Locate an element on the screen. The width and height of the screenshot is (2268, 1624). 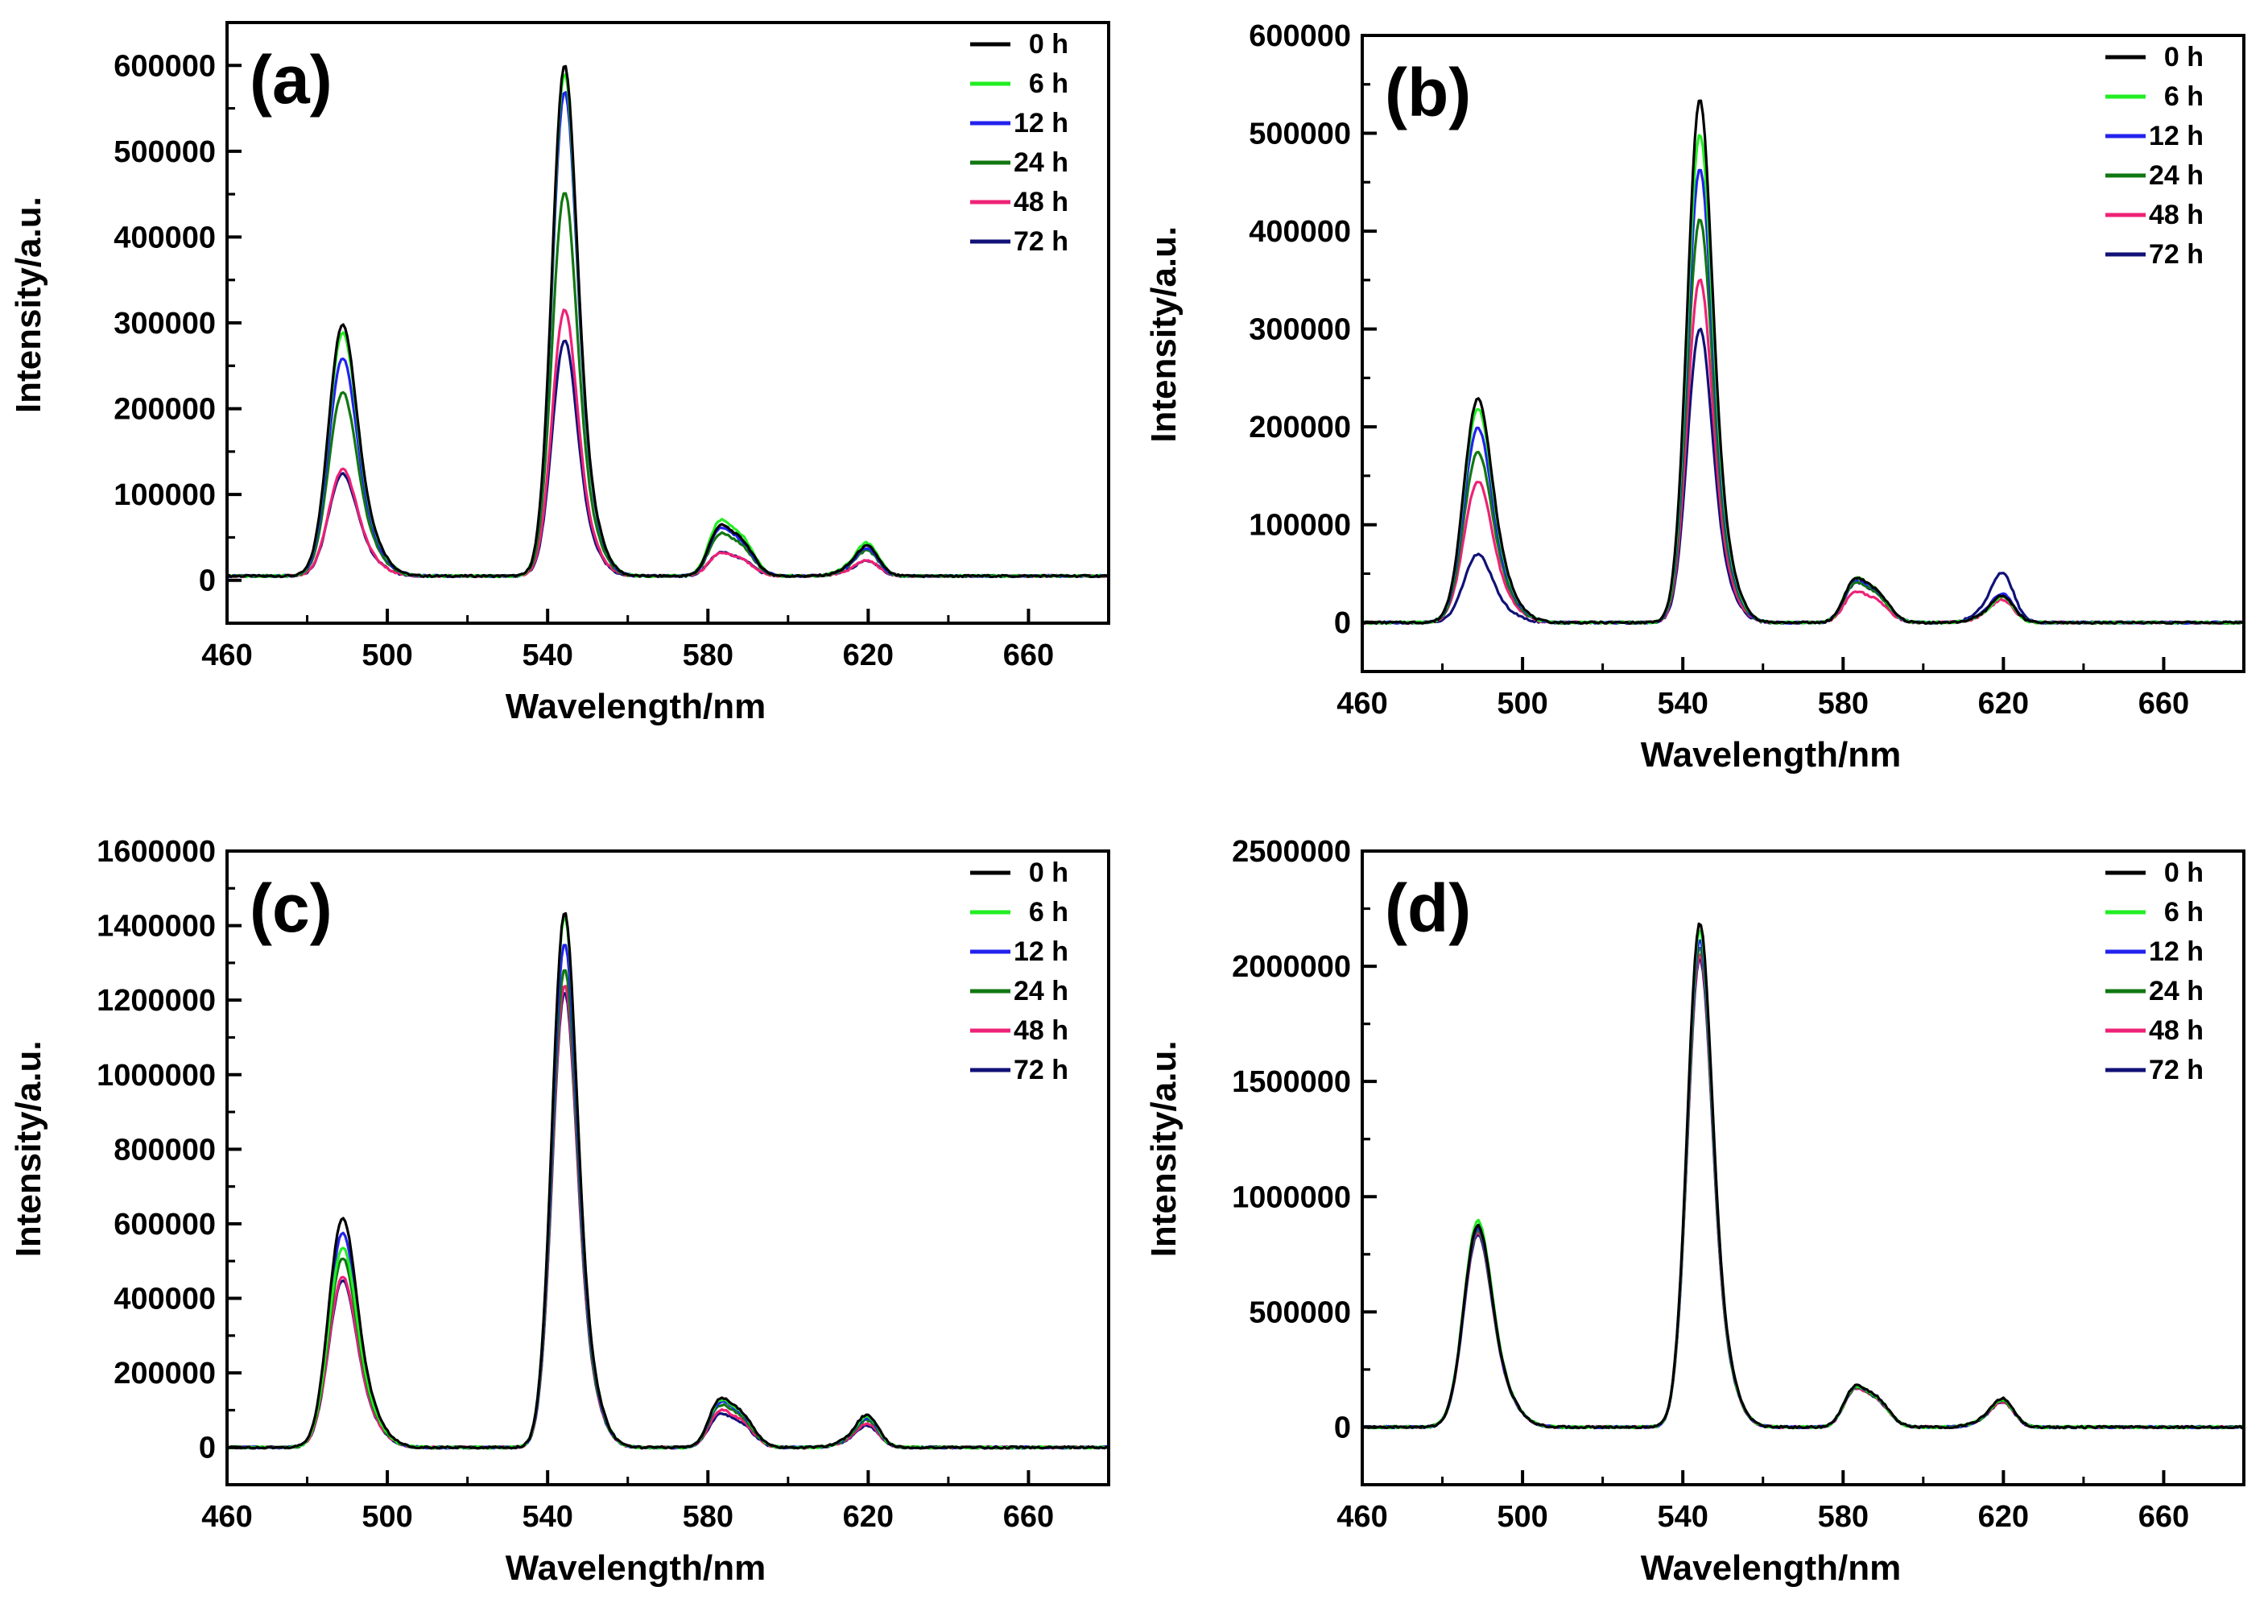
y-tick-label: 1600000 is located at coordinates (156, 852).